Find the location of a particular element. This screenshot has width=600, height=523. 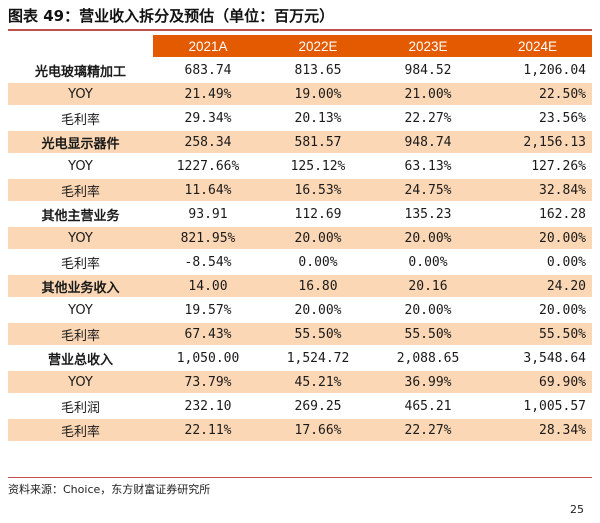

table-cell: 63.13% is located at coordinates (428, 166).